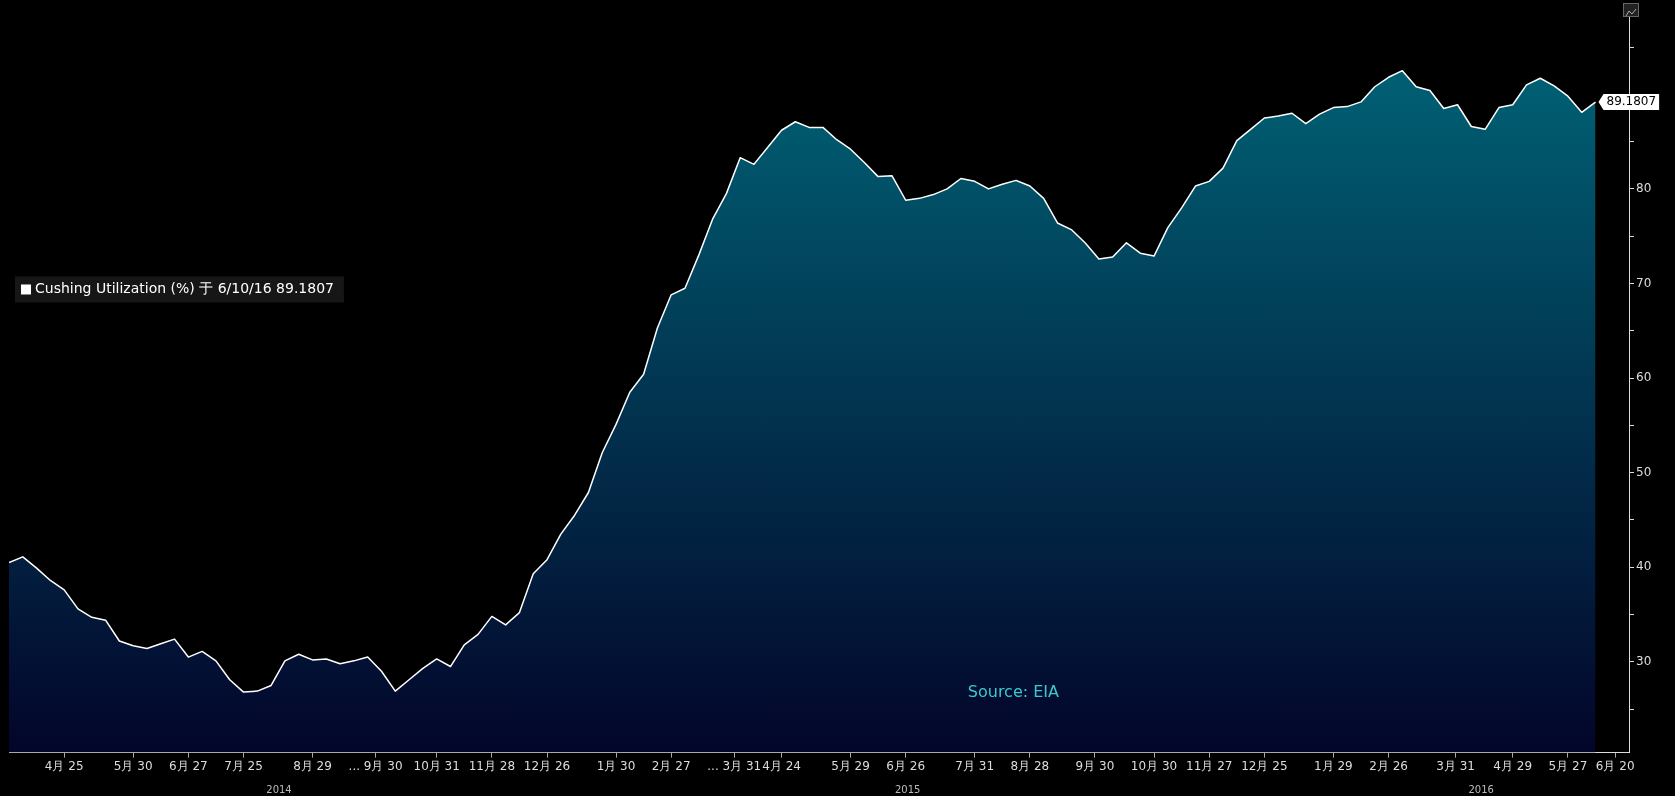 The image size is (1675, 796). I want to click on x-tick-label: 10月 30, so click(1154, 765).